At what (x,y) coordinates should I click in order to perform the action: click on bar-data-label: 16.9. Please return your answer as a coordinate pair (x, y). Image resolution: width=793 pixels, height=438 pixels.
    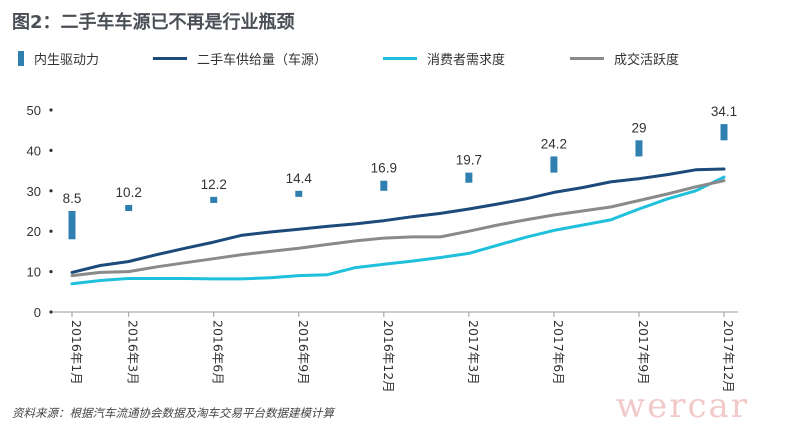
    Looking at the image, I should click on (384, 168).